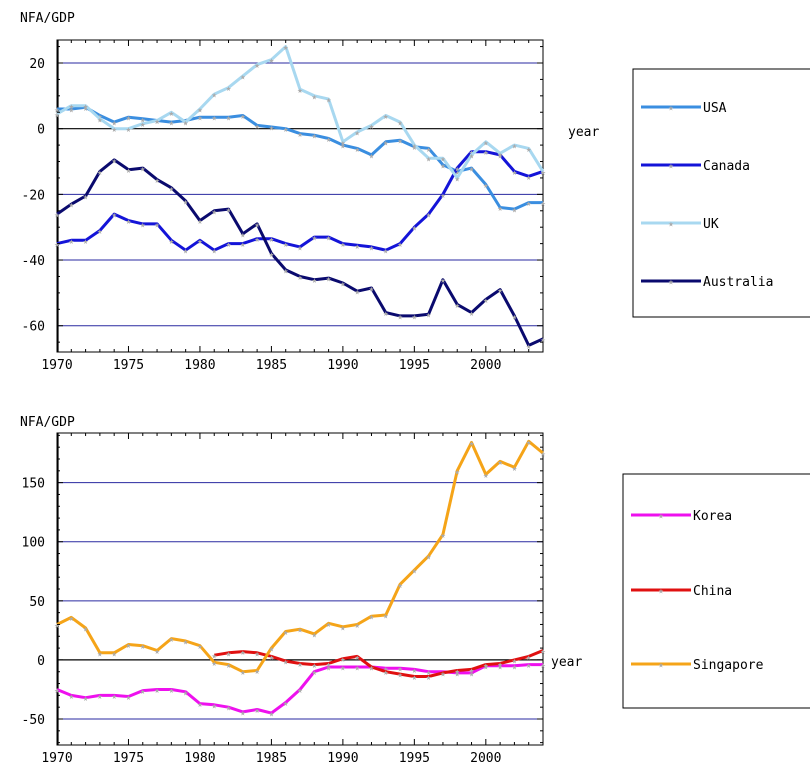  What do you see at coordinates (128, 758) in the screenshot?
I see `bottom-x-tick-label: 1975` at bounding box center [128, 758].